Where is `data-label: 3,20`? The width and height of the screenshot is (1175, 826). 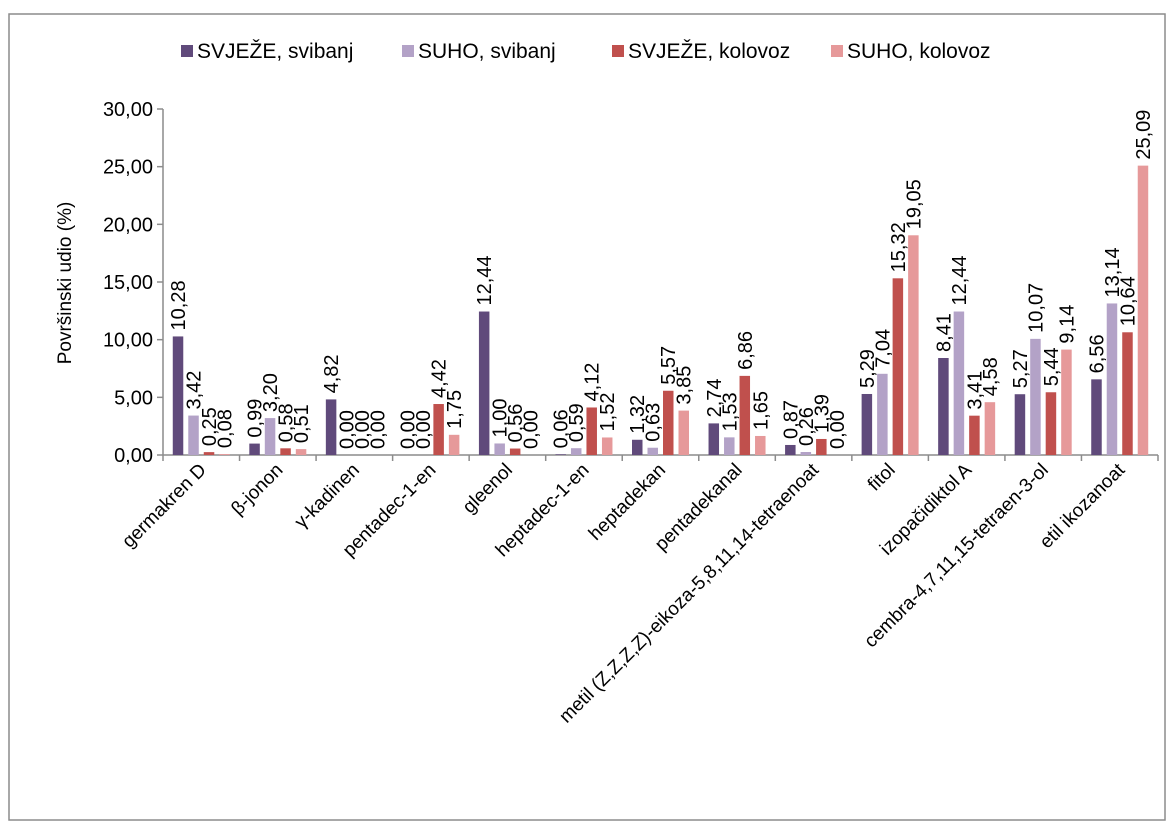 data-label: 3,20 is located at coordinates (271, 392).